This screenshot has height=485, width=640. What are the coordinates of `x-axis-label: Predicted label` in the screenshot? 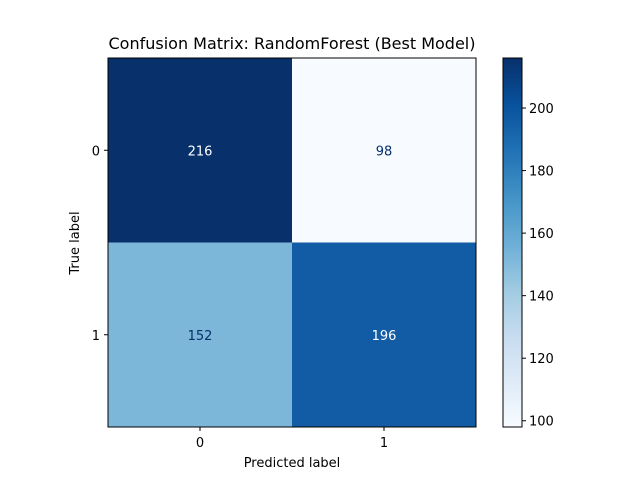 It's located at (292, 463).